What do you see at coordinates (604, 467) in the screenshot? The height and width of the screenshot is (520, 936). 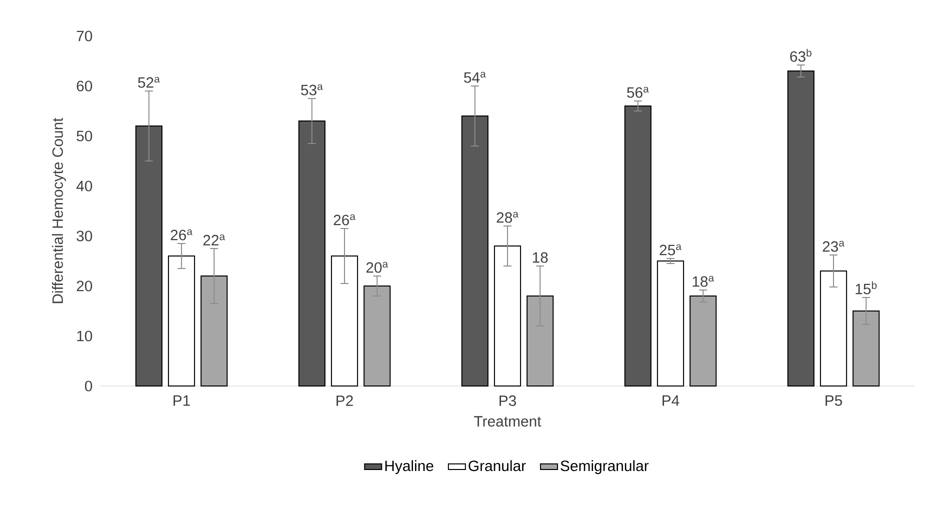 I see `legend-label: Semigranular` at bounding box center [604, 467].